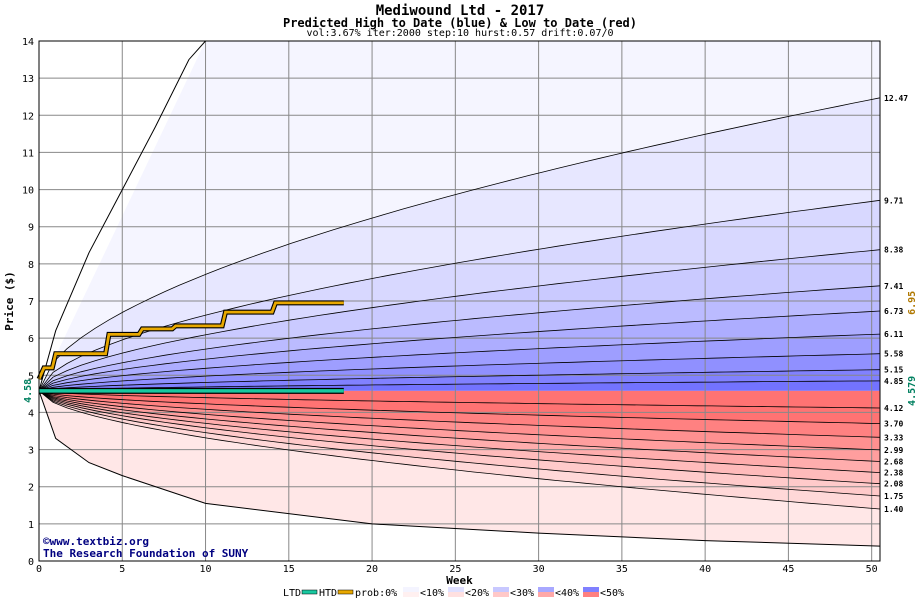  I want to click on high-quantile-label: 5.15, so click(893, 370).